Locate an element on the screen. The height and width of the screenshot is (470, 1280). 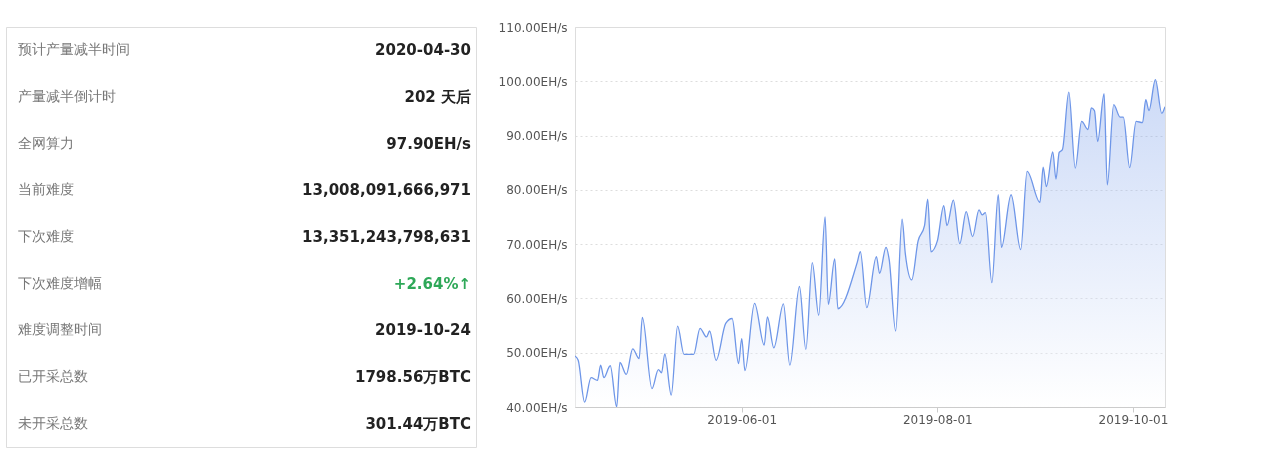
y-tick-label: 80.00EH/s is located at coordinates (537, 190).